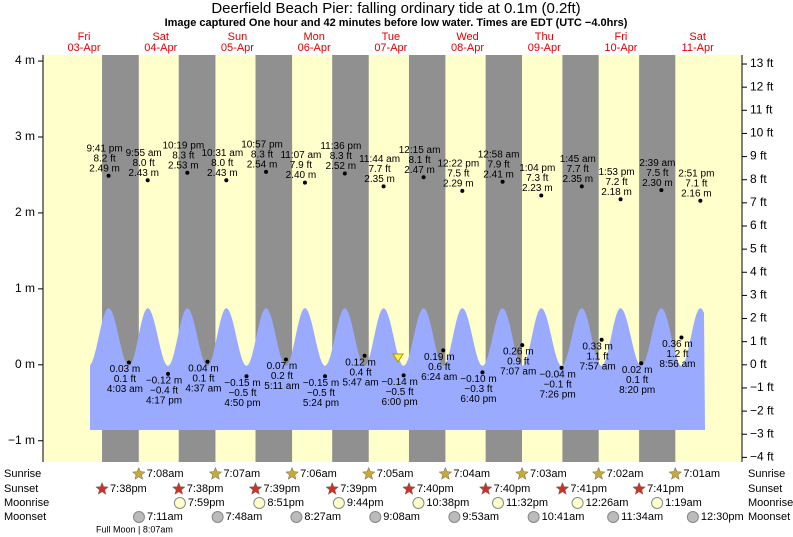  What do you see at coordinates (758, 248) in the screenshot?
I see `y2-tick-label: 5 ft` at bounding box center [758, 248].